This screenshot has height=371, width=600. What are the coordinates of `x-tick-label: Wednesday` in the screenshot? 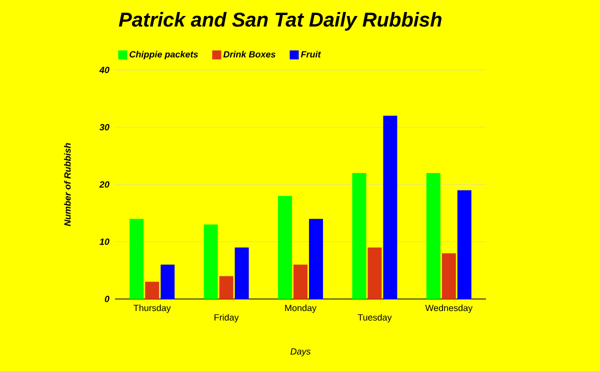 It's located at (449, 308).